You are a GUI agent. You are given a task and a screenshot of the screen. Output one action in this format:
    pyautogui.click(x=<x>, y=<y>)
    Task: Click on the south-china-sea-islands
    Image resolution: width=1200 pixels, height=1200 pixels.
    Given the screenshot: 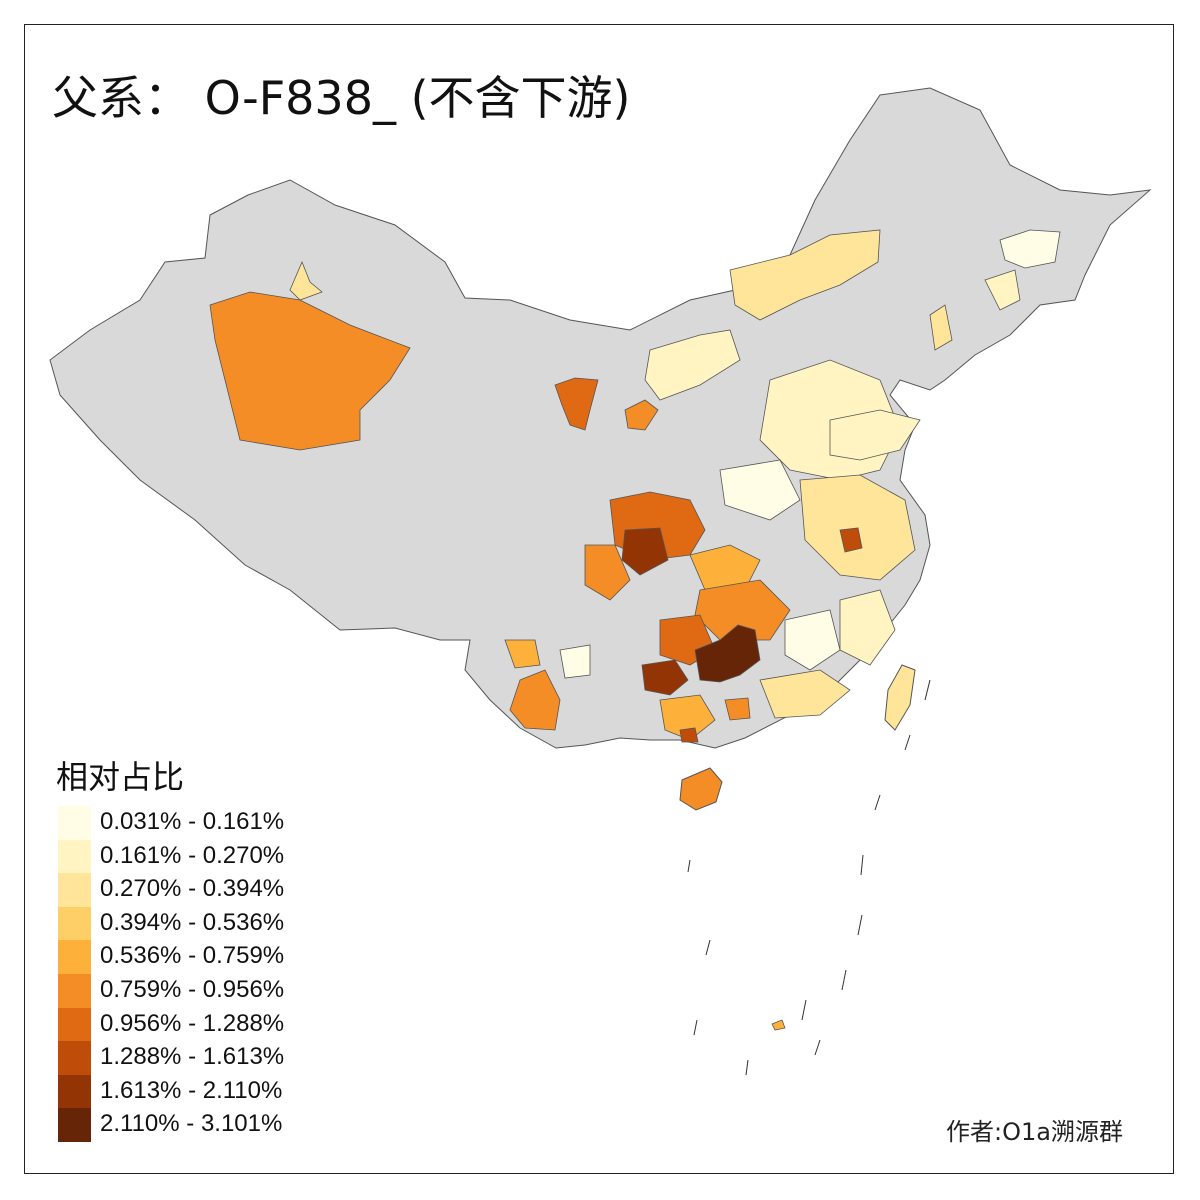 What is the action you would take?
    pyautogui.click(x=809, y=877)
    